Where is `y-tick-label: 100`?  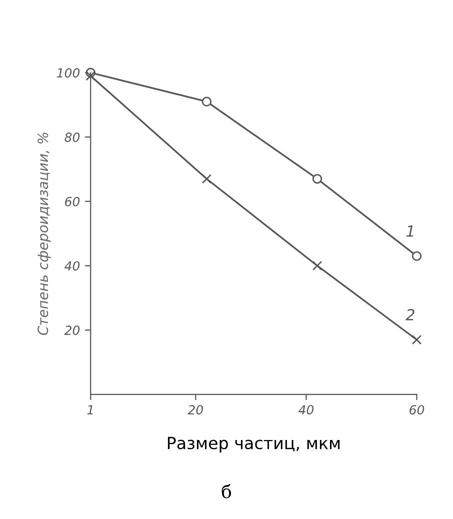
y-tick-label: 100 is located at coordinates (68, 73).